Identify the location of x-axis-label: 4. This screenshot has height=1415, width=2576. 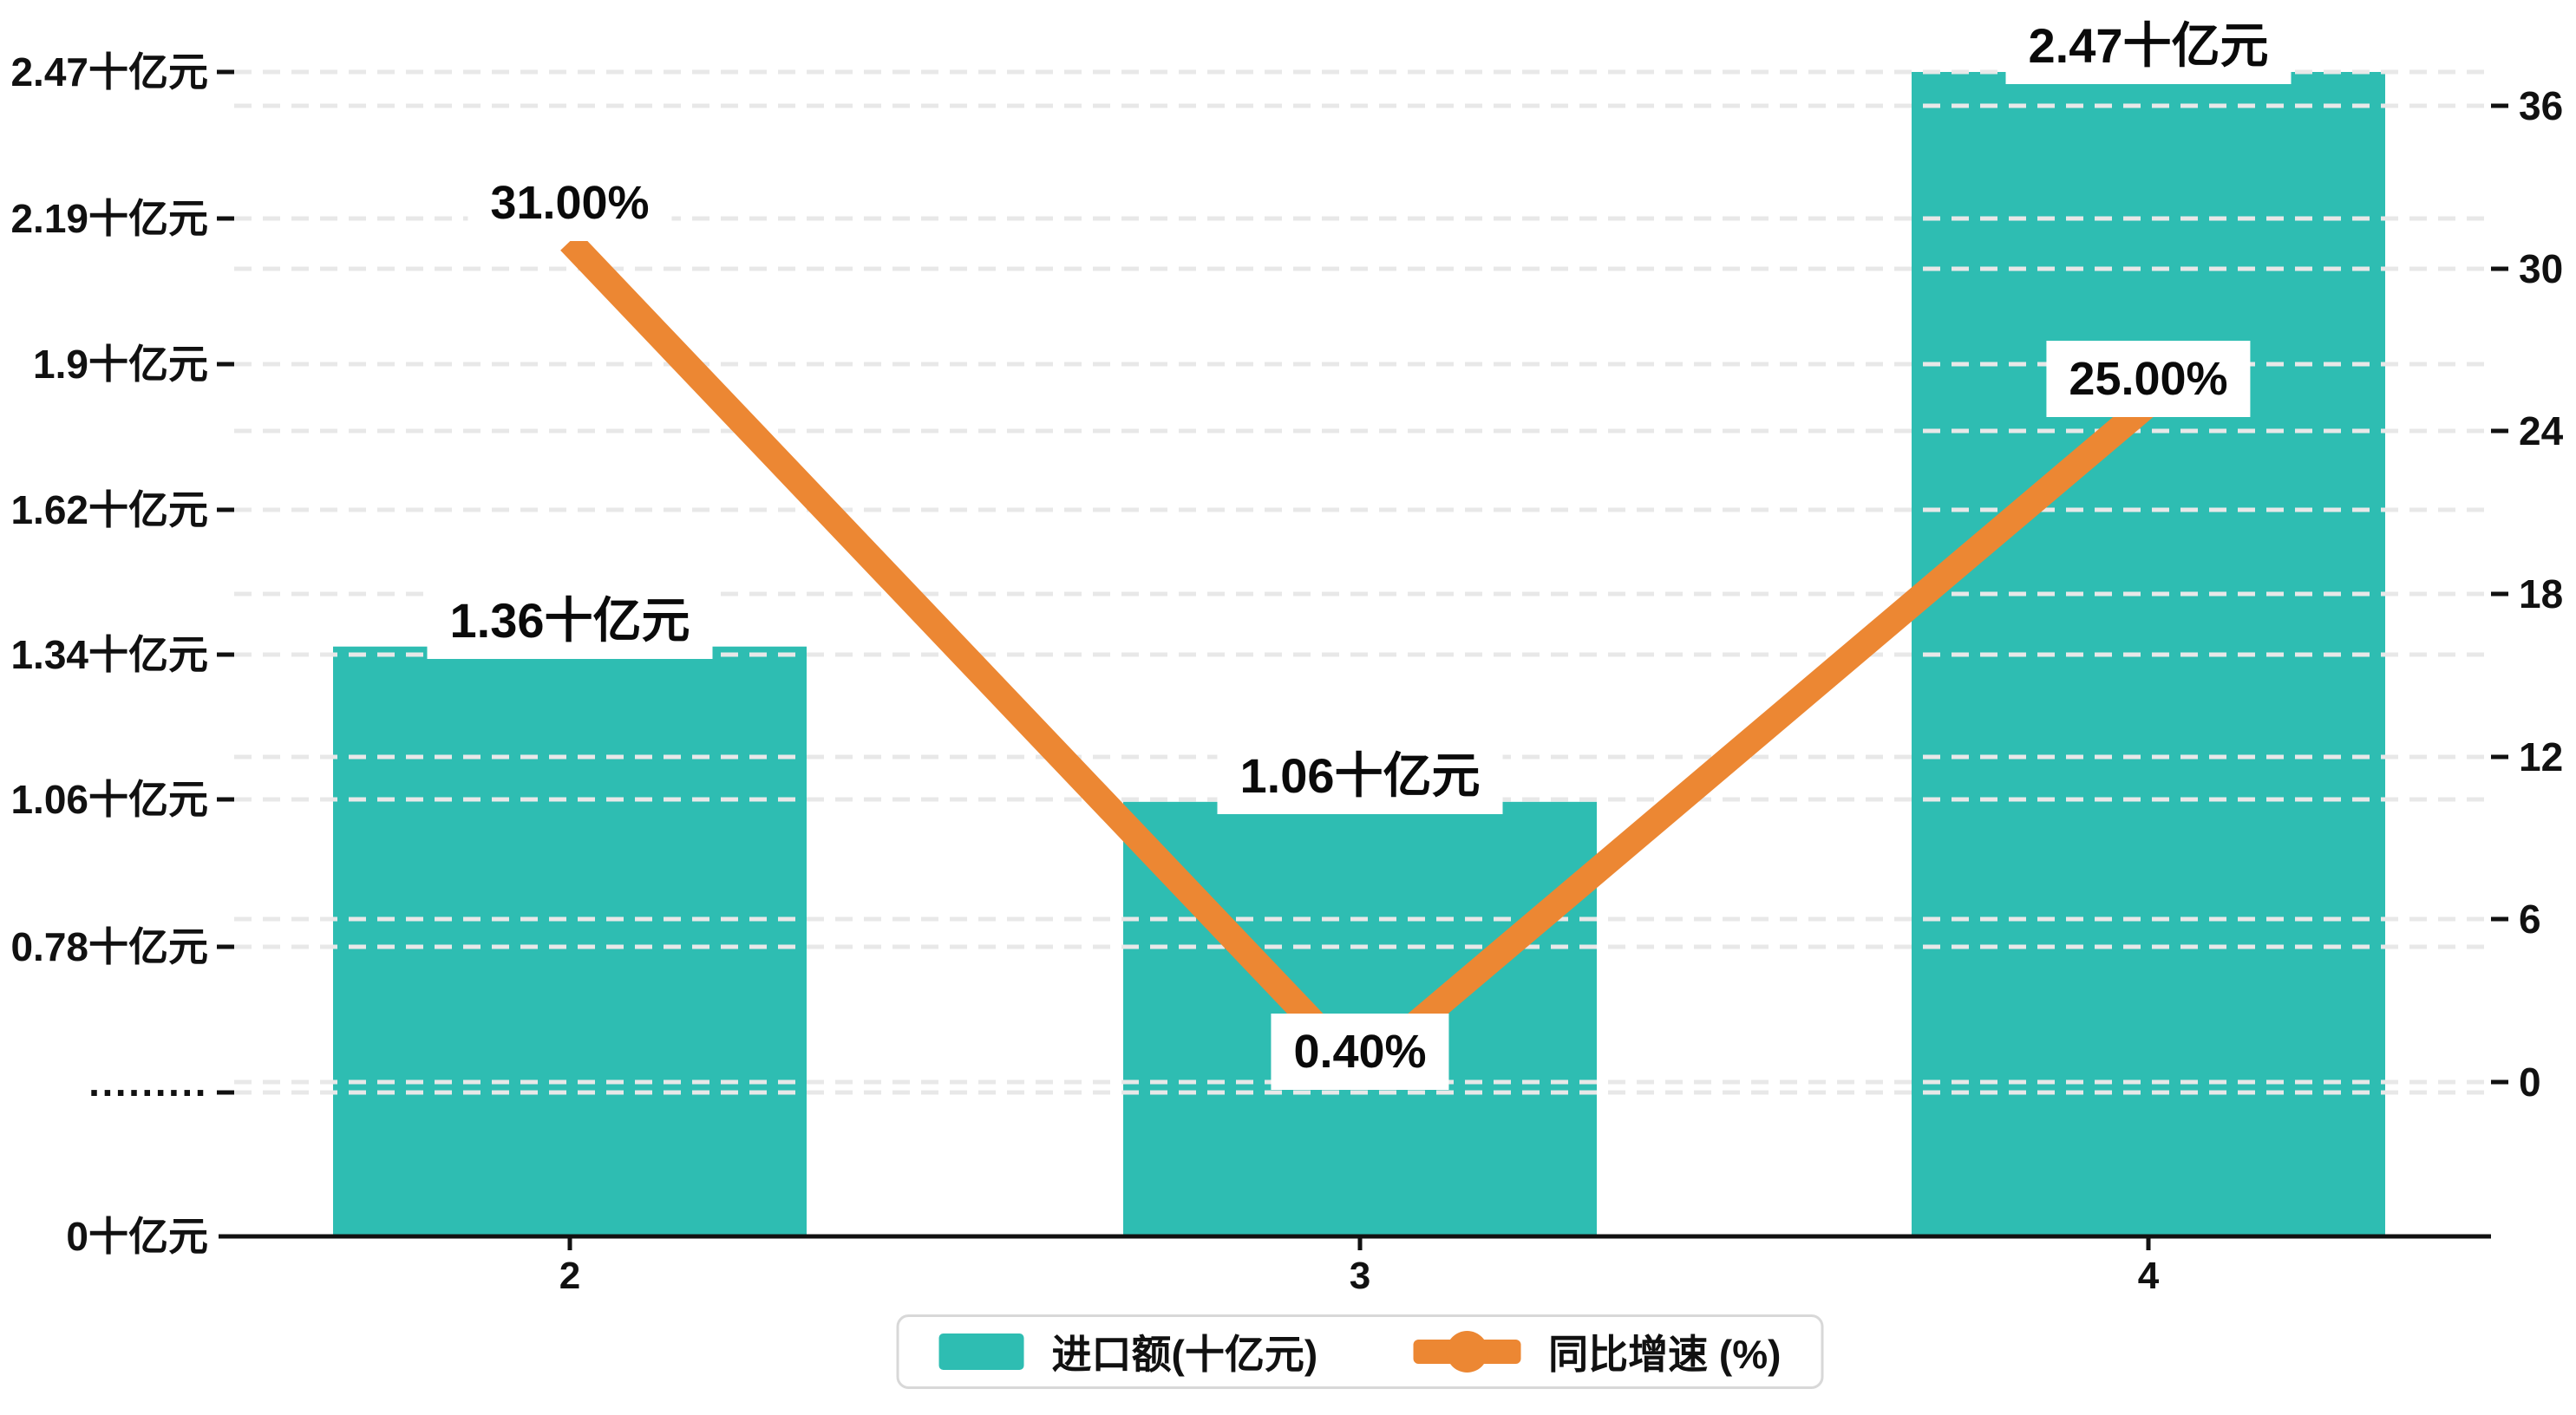
(2148, 1276).